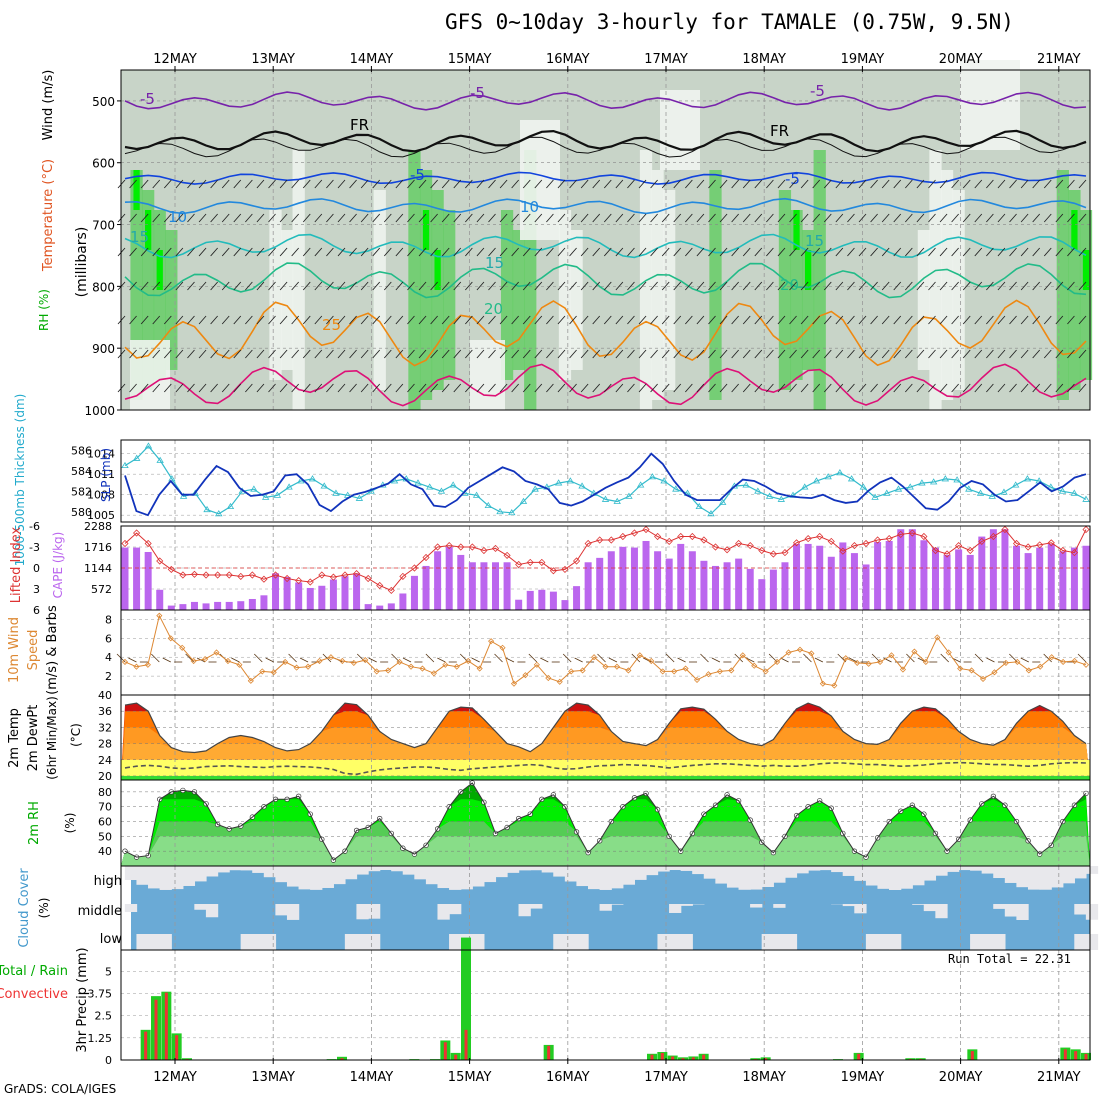 This screenshot has width=1100, height=1100. Describe the element at coordinates (100, 1038) in the screenshot. I see `precip-tick-label: 1.25` at that location.